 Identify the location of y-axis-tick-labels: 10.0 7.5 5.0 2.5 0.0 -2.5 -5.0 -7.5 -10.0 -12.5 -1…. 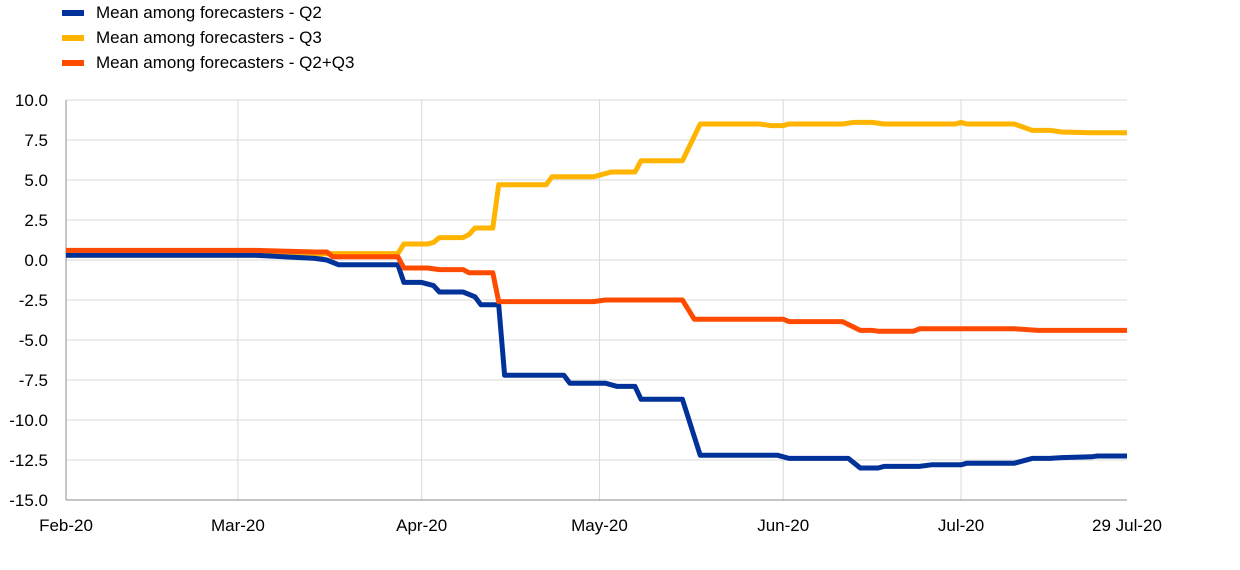
(28, 300).